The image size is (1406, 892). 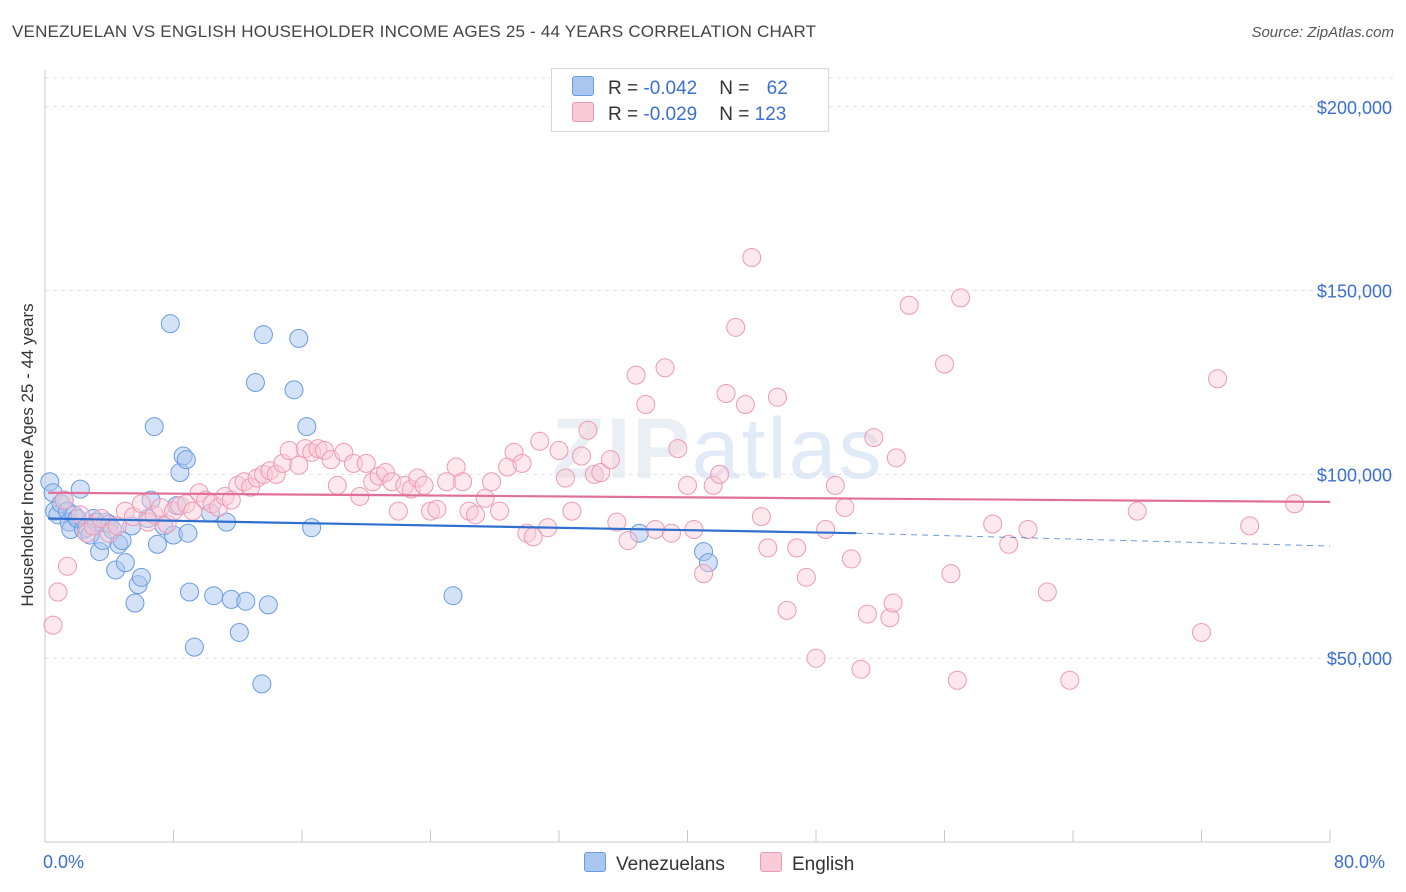 What do you see at coordinates (771, 862) in the screenshot?
I see `bottom-legend-swatch-english` at bounding box center [771, 862].